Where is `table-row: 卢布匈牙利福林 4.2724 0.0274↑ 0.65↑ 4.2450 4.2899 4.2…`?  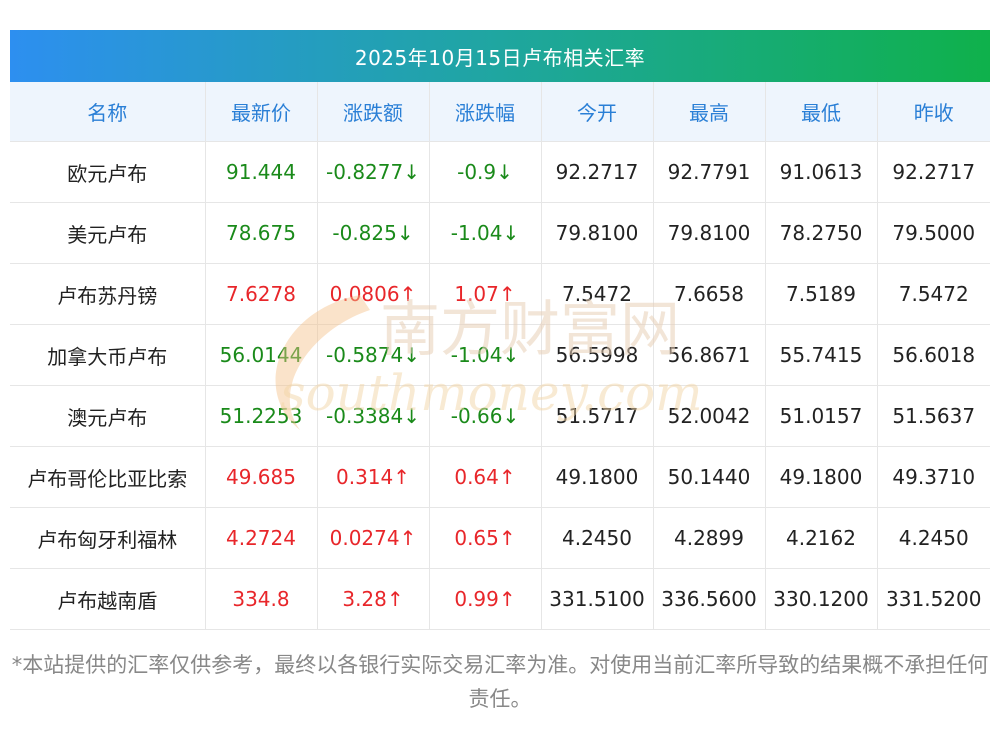 table-row: 卢布匈牙利福林 4.2724 0.0274↑ 0.65↑ 4.2450 4.2899 4.2… is located at coordinates (500, 538).